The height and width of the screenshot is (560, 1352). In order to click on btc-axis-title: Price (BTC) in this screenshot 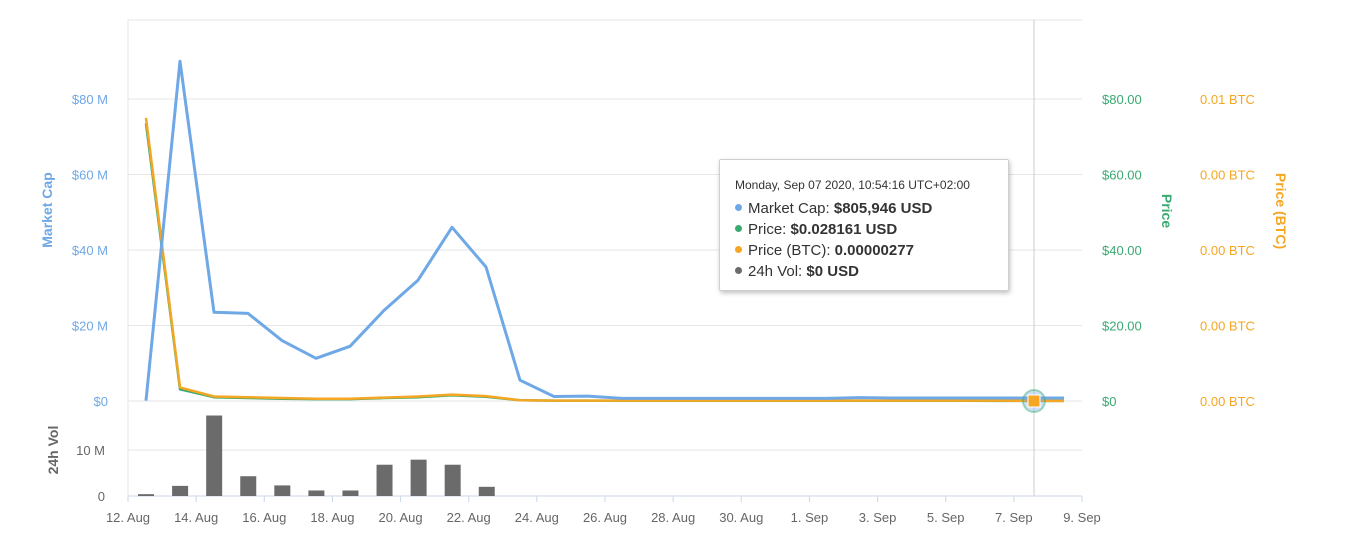, I will do `click(1281, 211)`.